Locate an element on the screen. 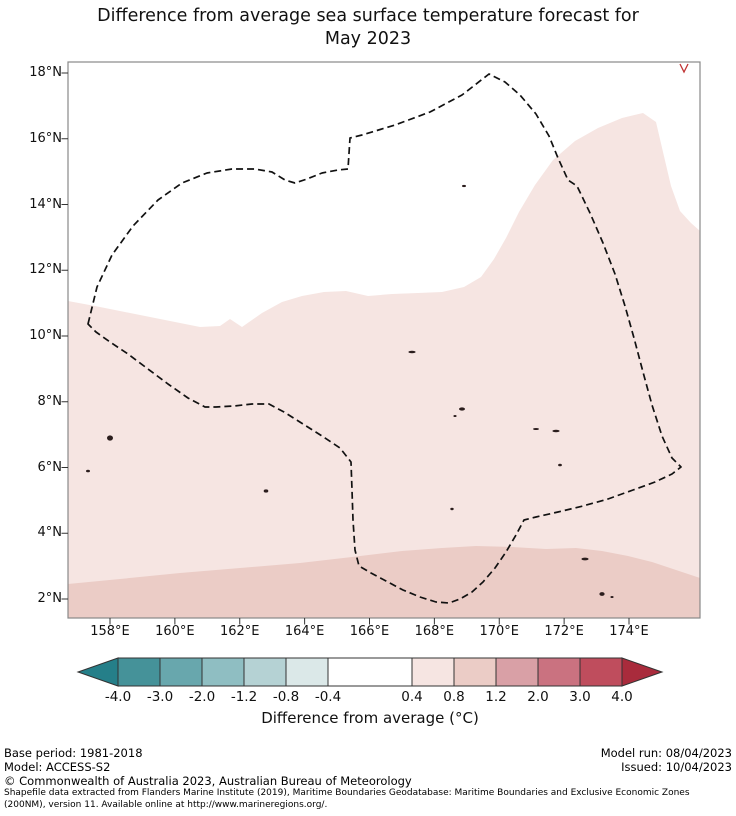 Image resolution: width=736 pixels, height=816 pixels. small-red-marker is located at coordinates (684, 68).